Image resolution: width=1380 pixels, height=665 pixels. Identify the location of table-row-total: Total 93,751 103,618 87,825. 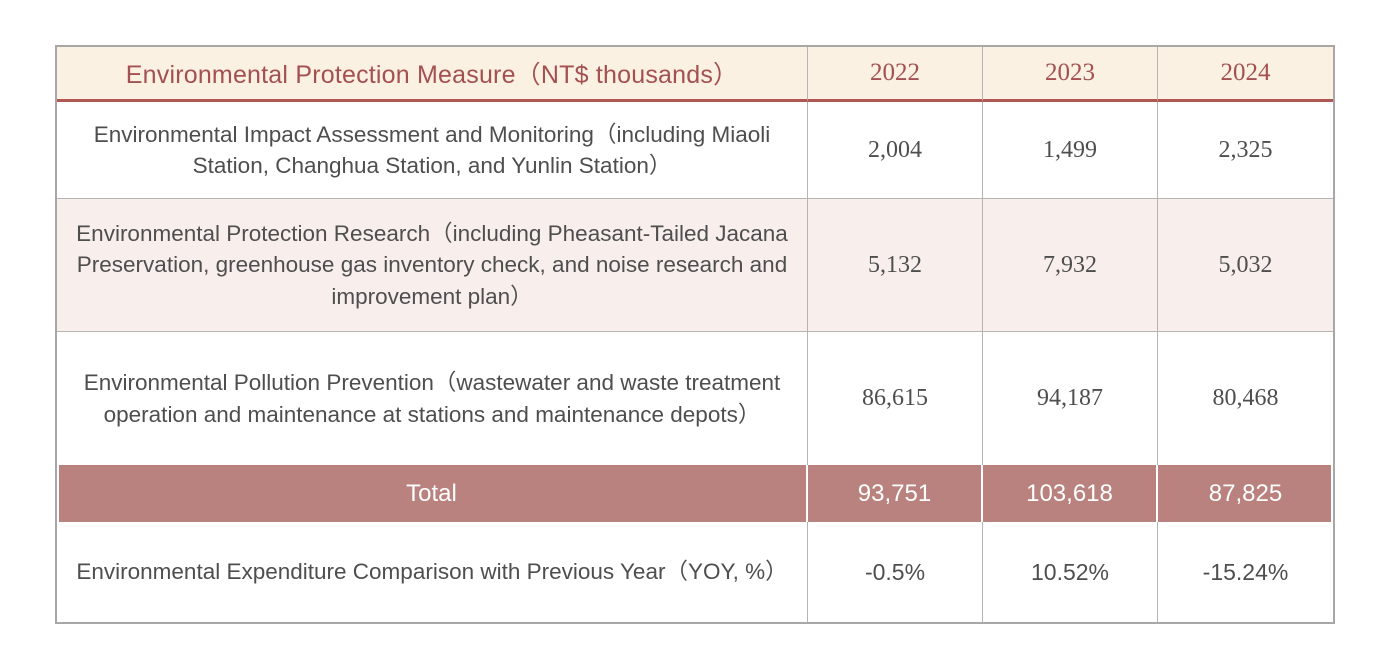
(695, 493).